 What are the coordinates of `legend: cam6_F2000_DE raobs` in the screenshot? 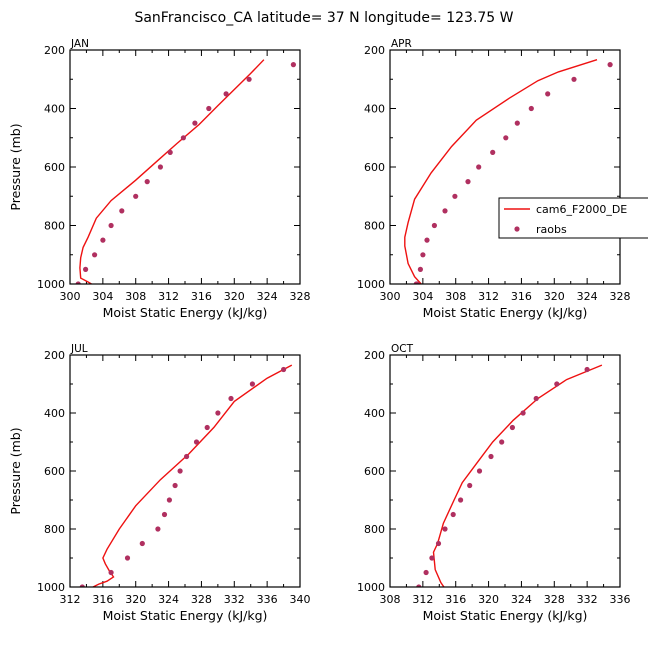 It's located at (573, 218).